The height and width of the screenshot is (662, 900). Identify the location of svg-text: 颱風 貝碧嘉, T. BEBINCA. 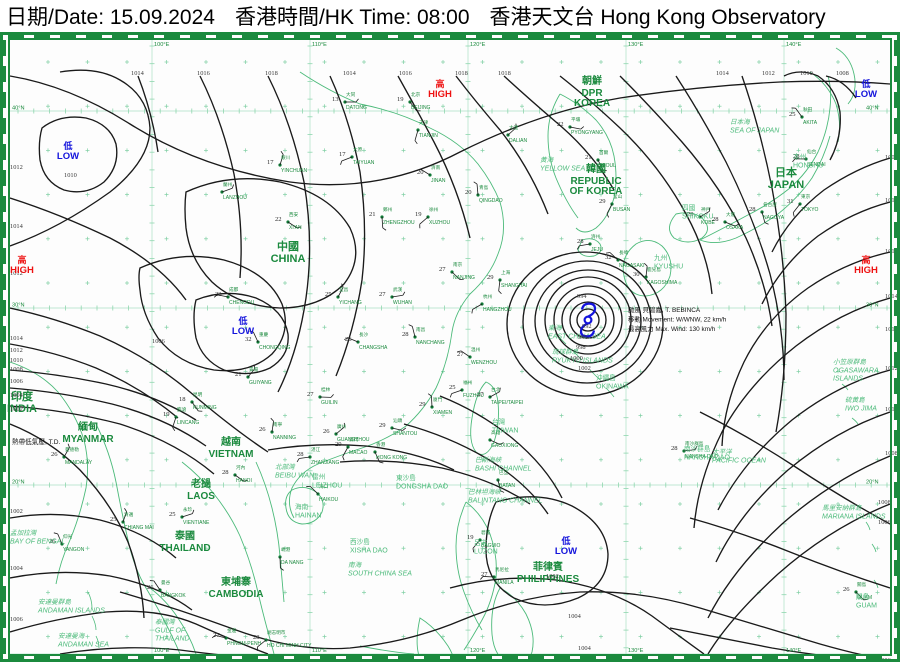
(664, 309).